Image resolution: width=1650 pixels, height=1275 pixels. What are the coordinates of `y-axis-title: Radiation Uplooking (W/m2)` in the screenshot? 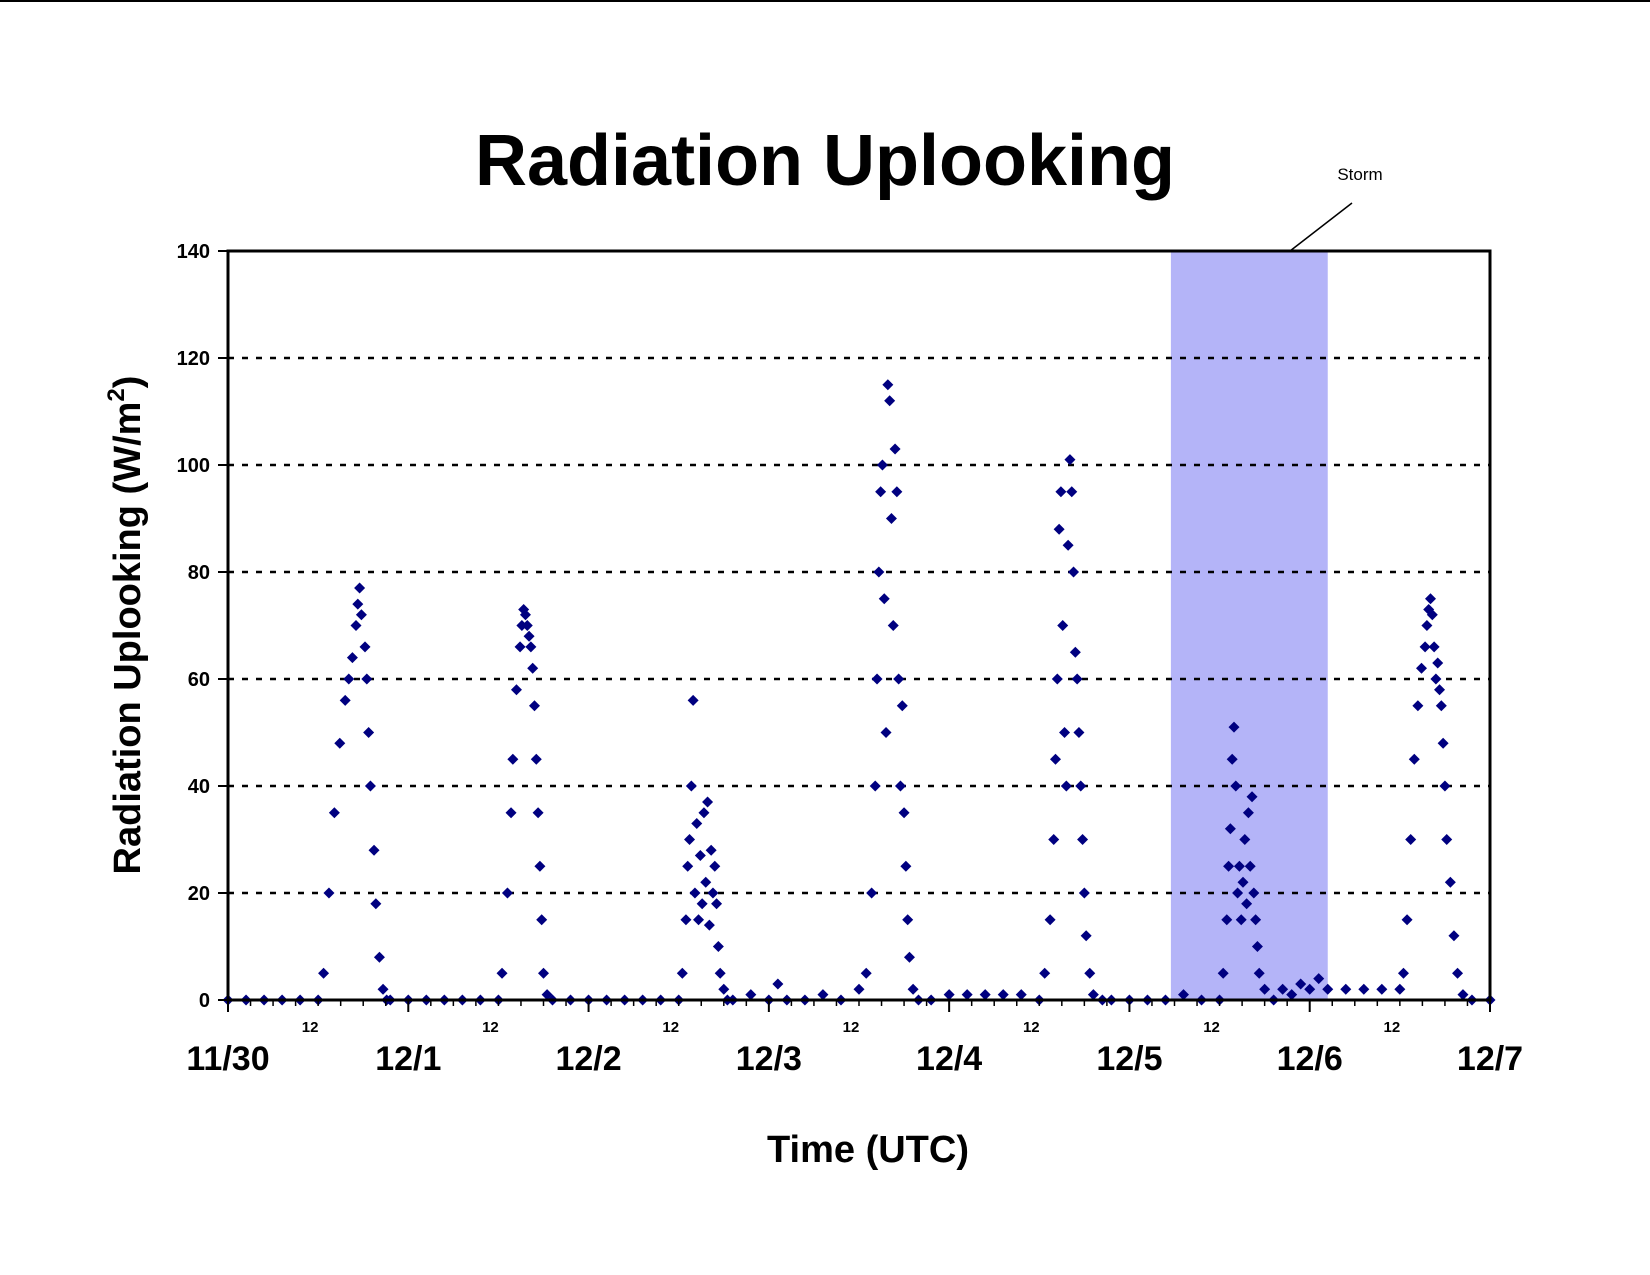 It's located at (126, 625).